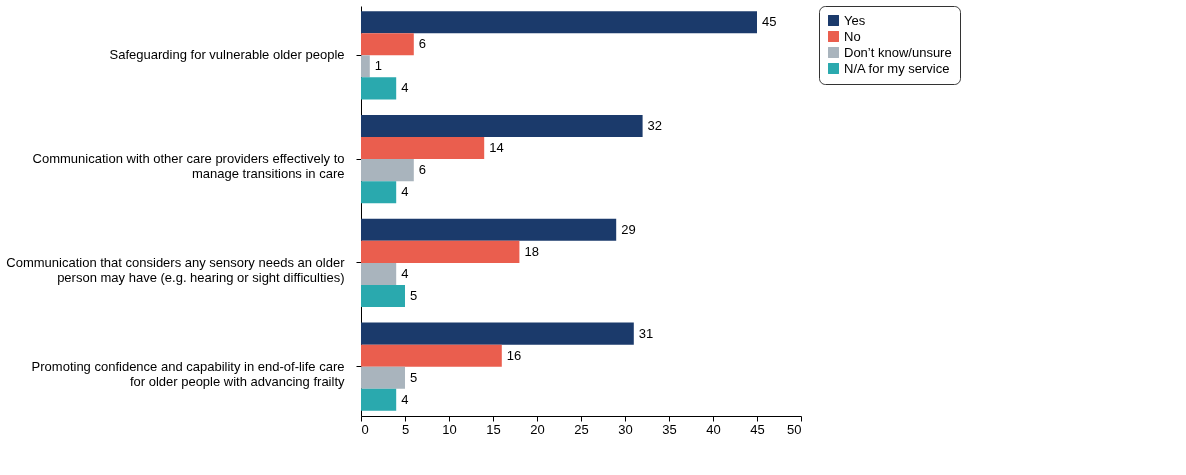  What do you see at coordinates (514, 355) in the screenshot?
I see `data-label: 16` at bounding box center [514, 355].